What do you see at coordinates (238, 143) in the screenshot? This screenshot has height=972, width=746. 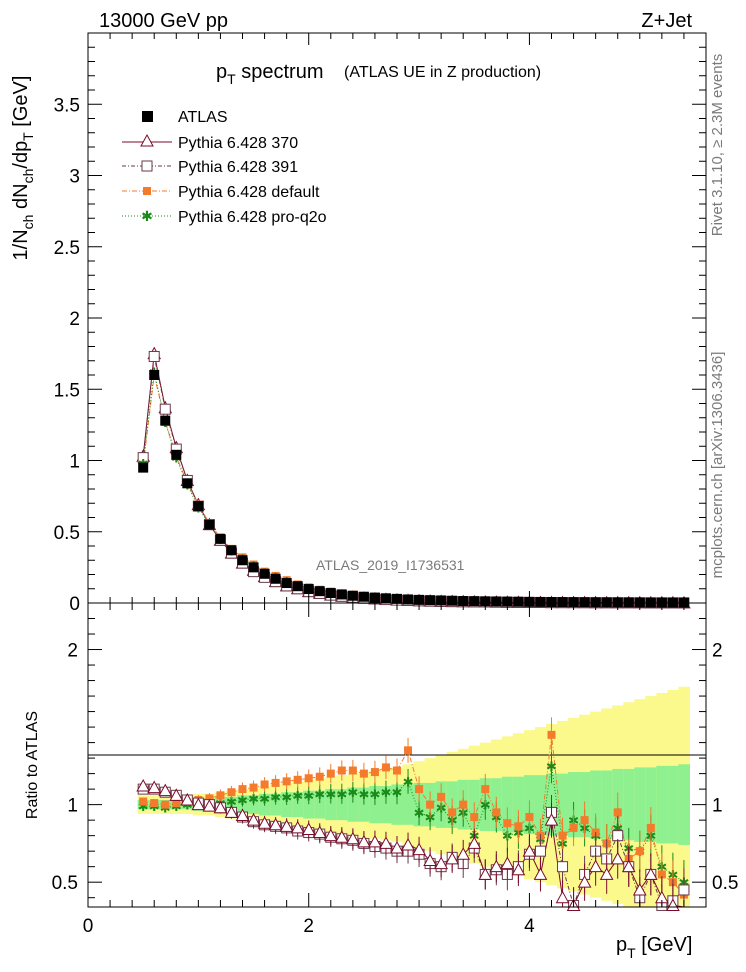 I see `legend-label-370: Pythia 6.428 370` at bounding box center [238, 143].